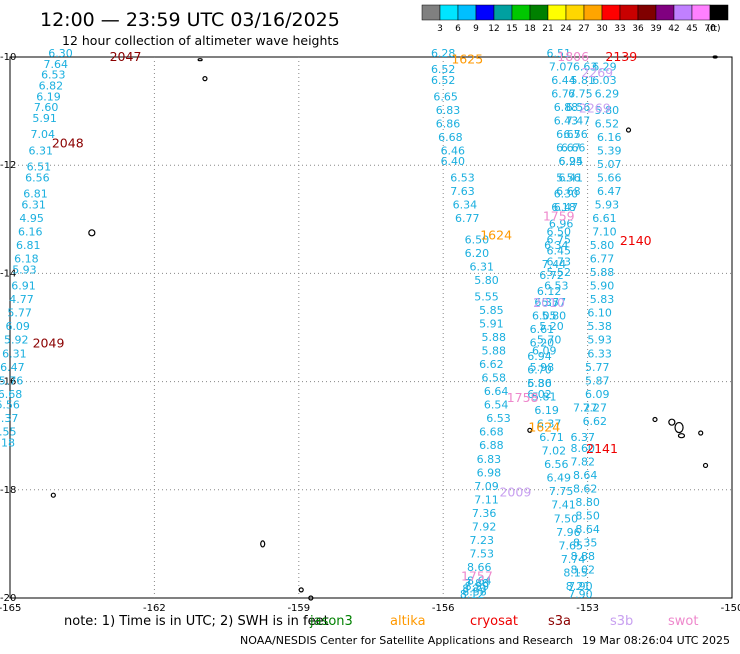  What do you see at coordinates (443, 80) in the screenshot?
I see `swh-observation: 6.52` at bounding box center [443, 80].